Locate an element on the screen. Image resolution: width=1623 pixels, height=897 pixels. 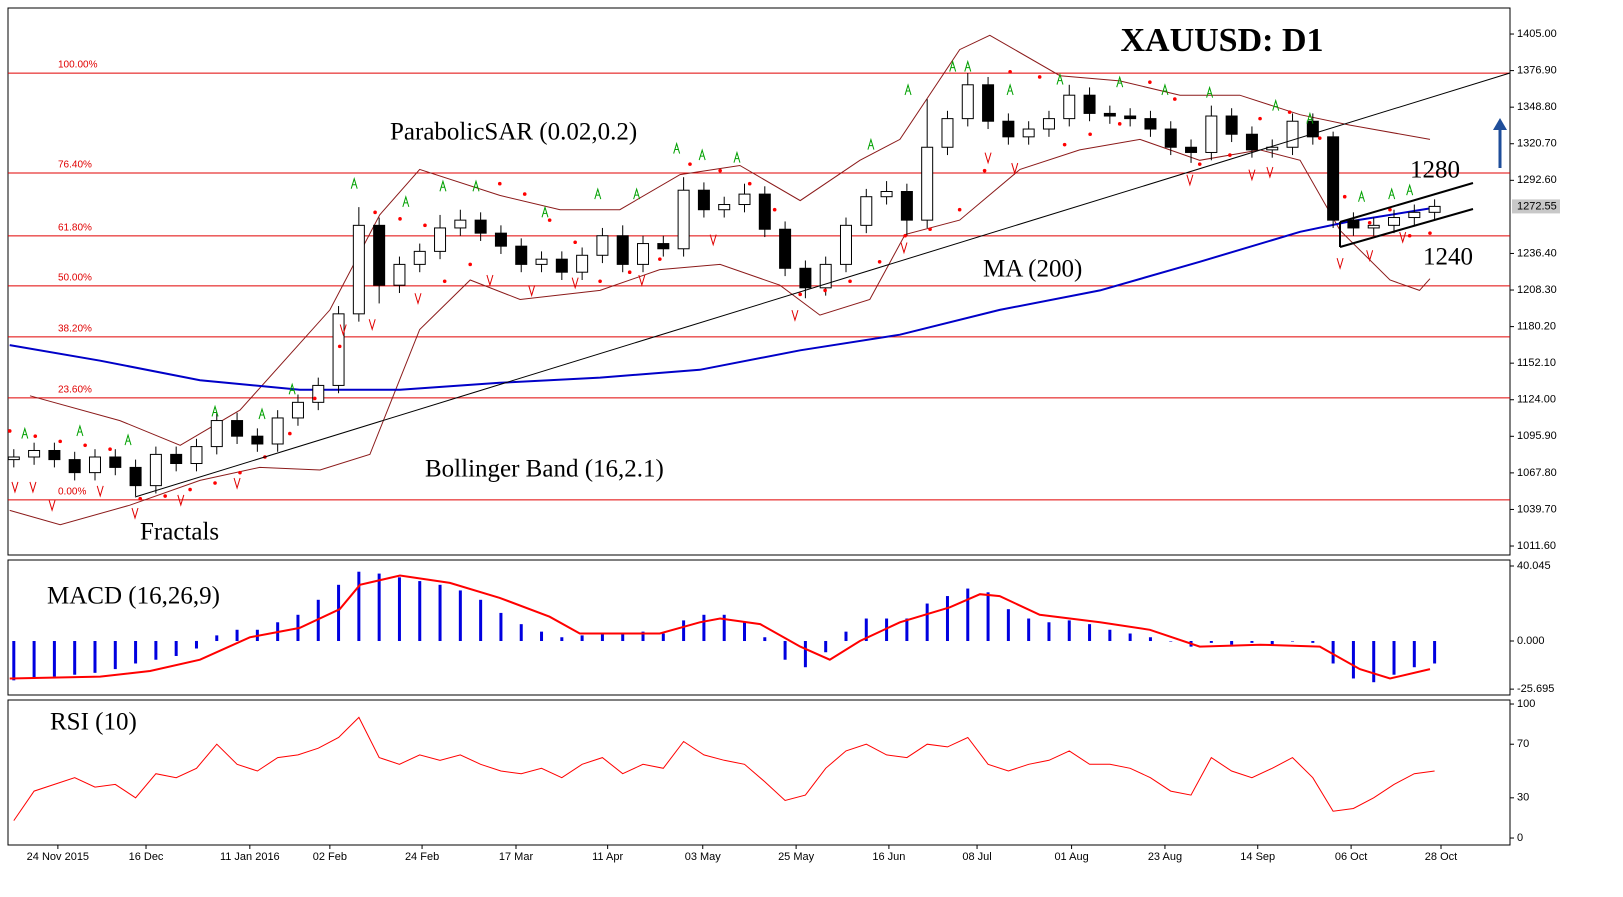
x-tick-label: 11 Apr is located at coordinates (607, 857).